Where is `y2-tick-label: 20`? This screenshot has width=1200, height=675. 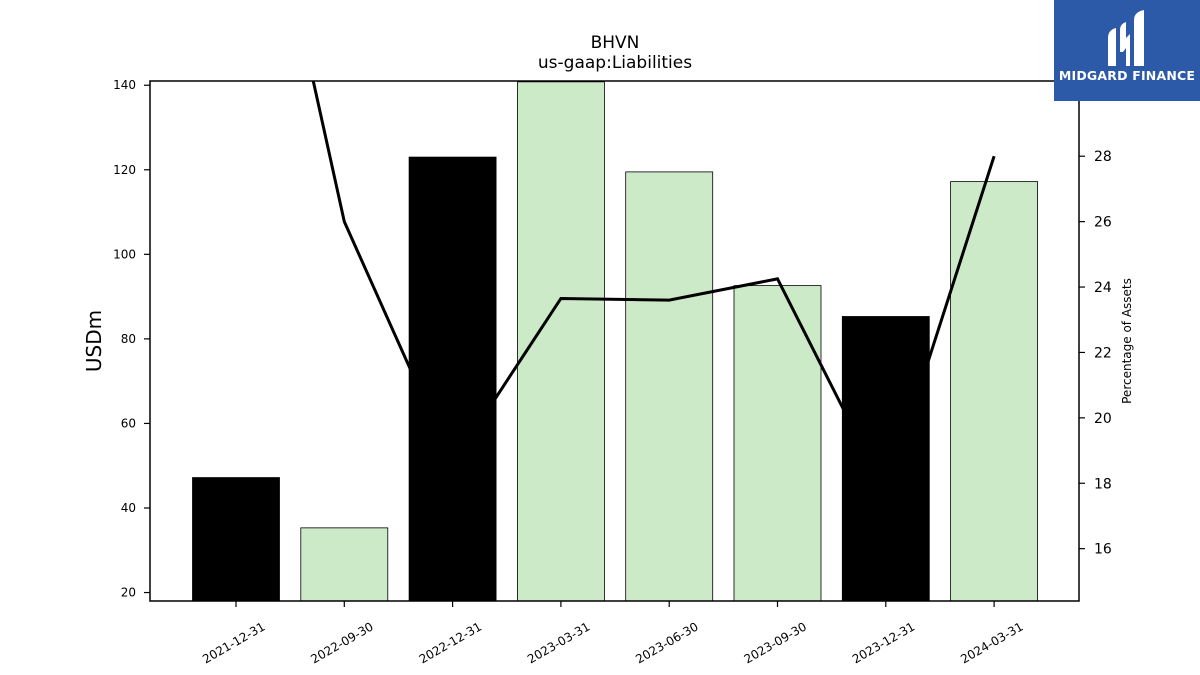 y2-tick-label: 20 is located at coordinates (1103, 419).